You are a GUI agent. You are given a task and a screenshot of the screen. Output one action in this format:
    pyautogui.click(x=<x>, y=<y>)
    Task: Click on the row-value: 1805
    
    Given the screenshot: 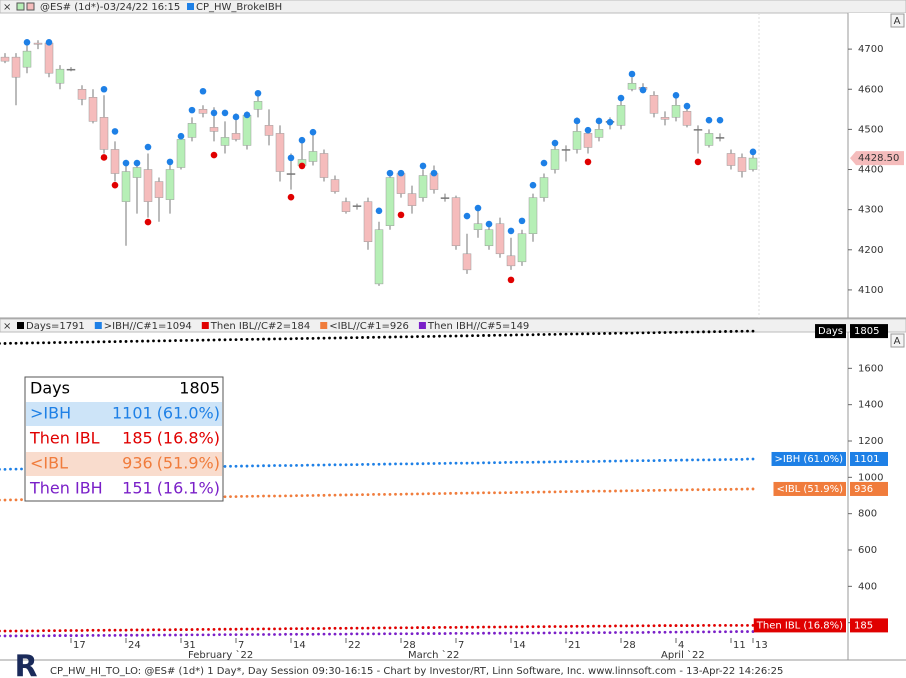 What is the action you would take?
    pyautogui.click(x=199, y=388)
    